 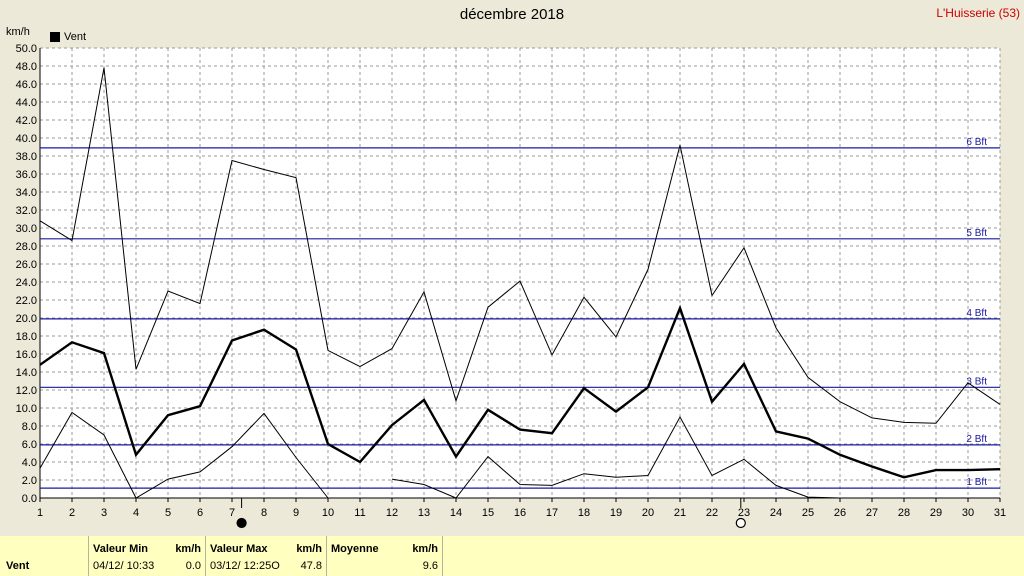 What do you see at coordinates (976, 381) in the screenshot?
I see `beaufort-label: 3 Bft` at bounding box center [976, 381].